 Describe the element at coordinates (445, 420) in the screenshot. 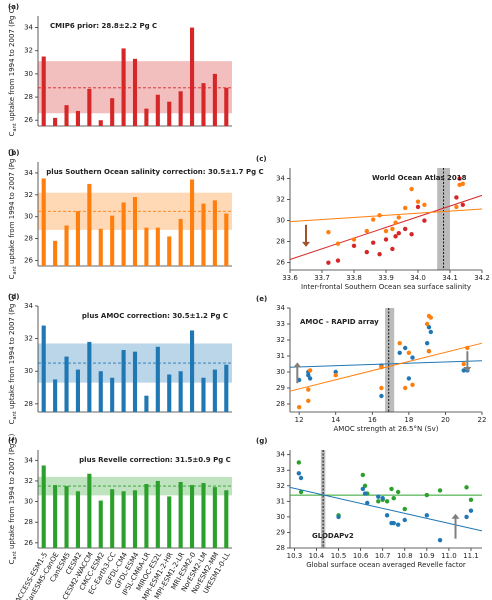

I see `x-tick-label: 20` at that location.